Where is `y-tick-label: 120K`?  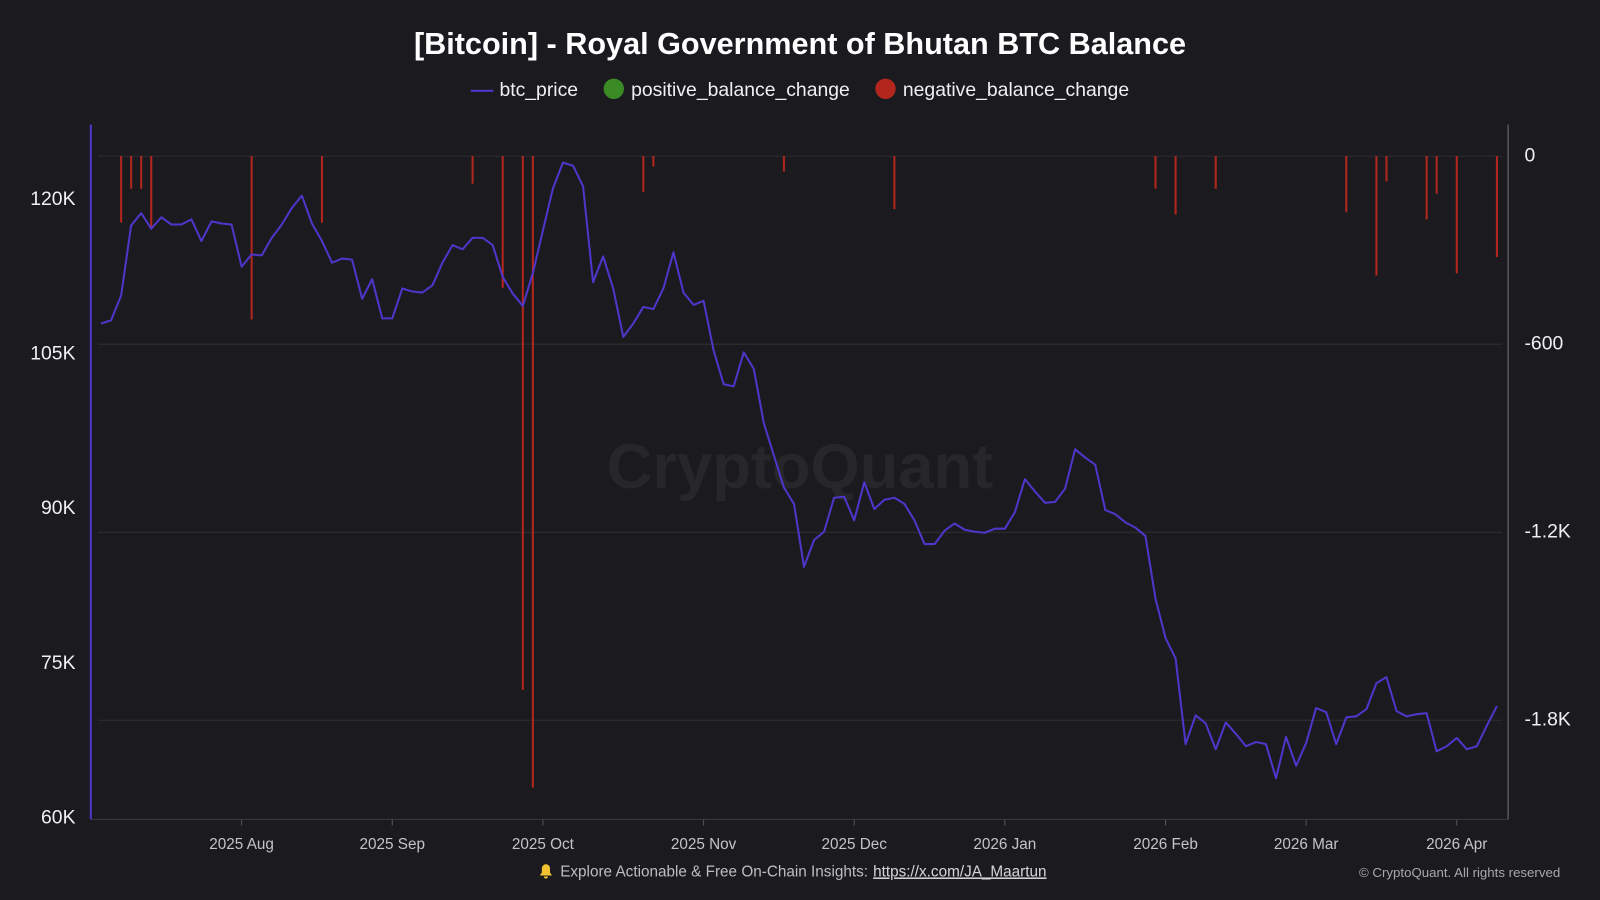 y-tick-label: 120K is located at coordinates (52, 199).